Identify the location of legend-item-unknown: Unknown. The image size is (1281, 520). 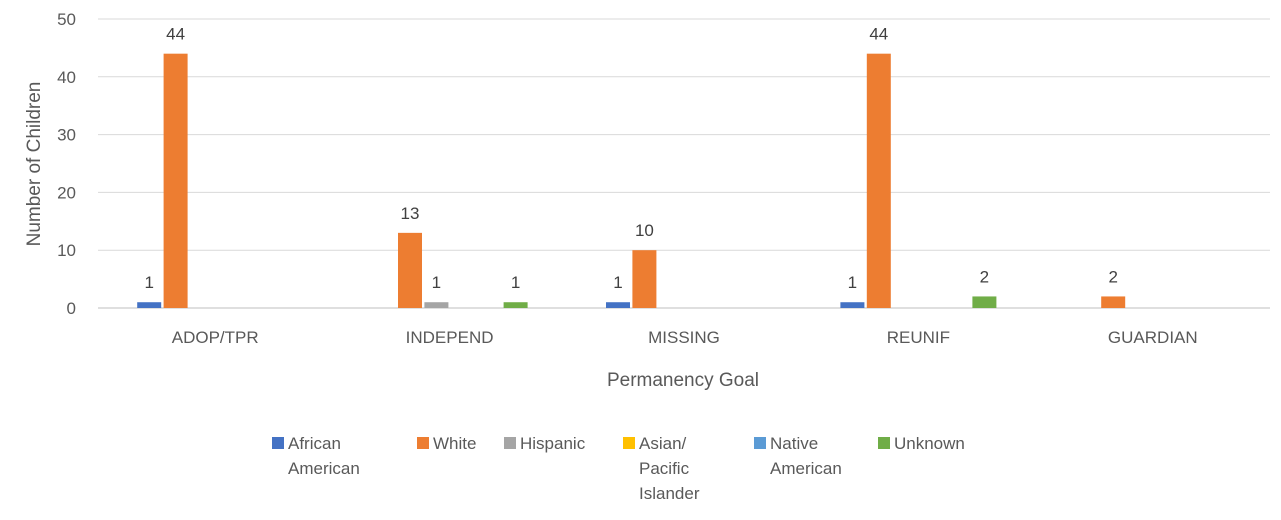
(921, 443).